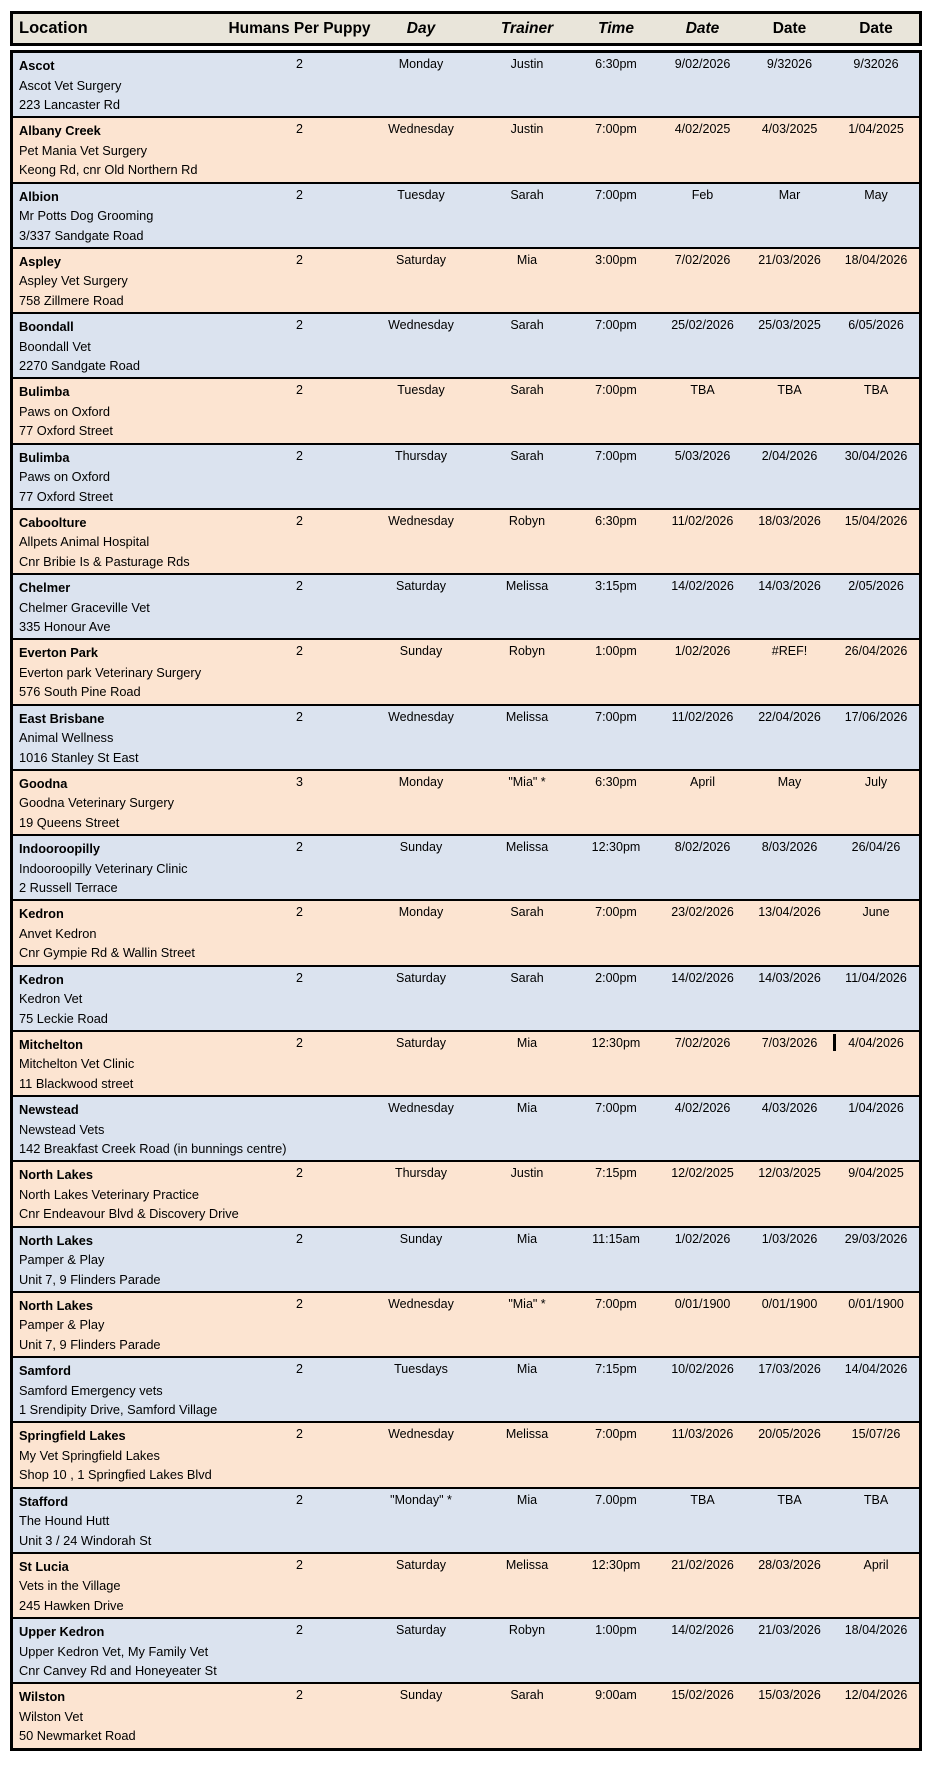 Image resolution: width=926 pixels, height=1780 pixels. Describe the element at coordinates (789, 912) in the screenshot. I see `date-2-cell: 13/04/2026` at that location.